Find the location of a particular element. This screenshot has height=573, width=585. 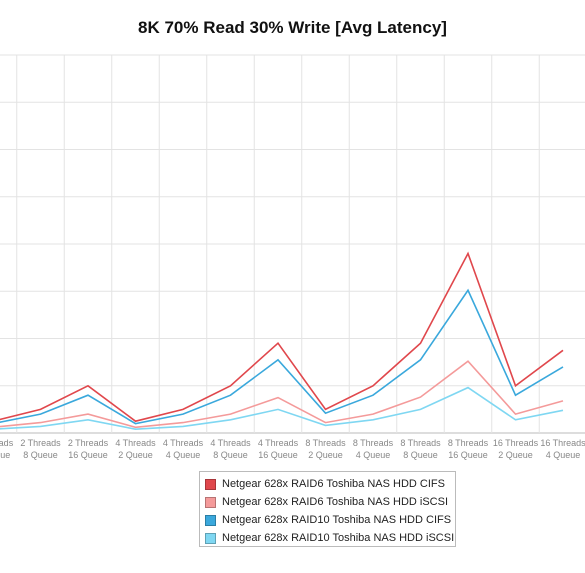

x-tick-label: 16 Threads 4 Queue is located at coordinates (562, 449).